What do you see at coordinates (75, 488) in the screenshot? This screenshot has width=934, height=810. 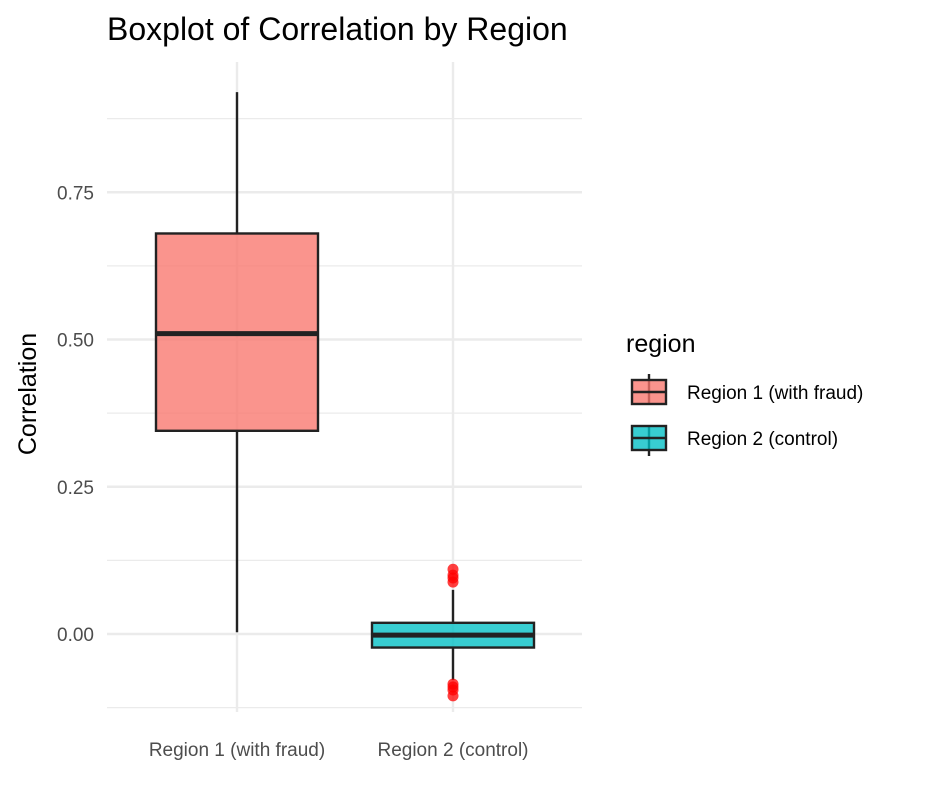 I see `y-tick-label: 0.25` at bounding box center [75, 488].